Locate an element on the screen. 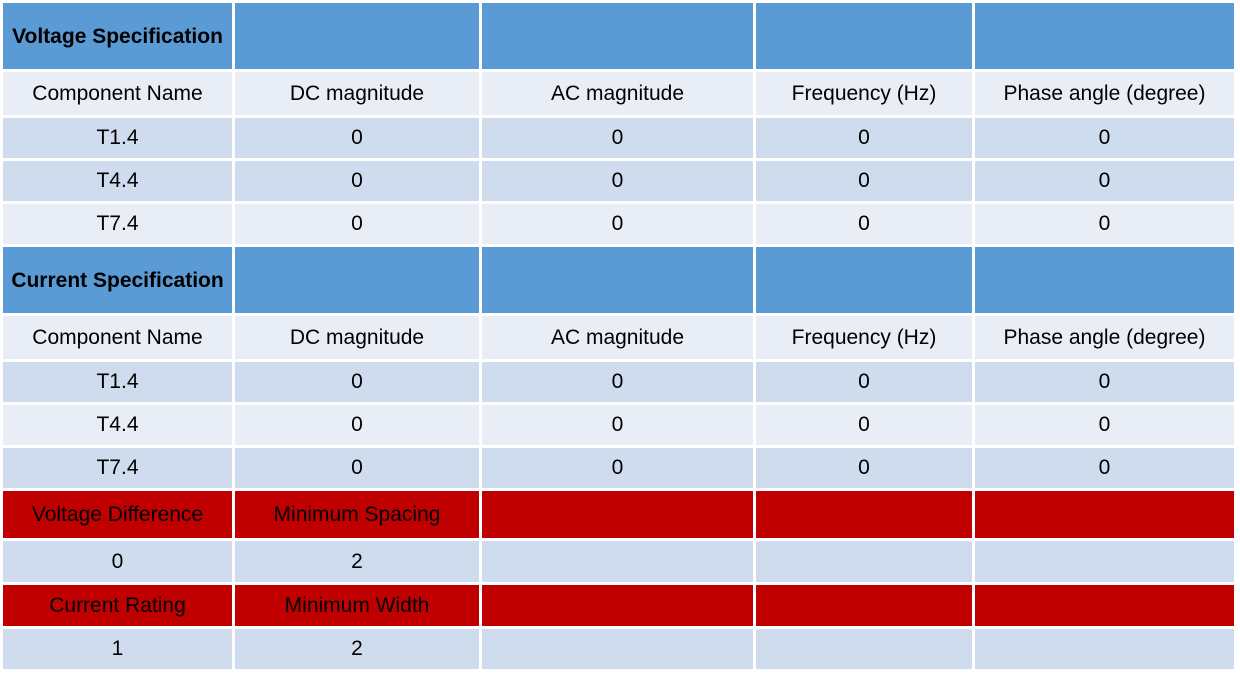 This screenshot has height=678, width=1240. current-section-title: Current Specification is located at coordinates (117, 280).